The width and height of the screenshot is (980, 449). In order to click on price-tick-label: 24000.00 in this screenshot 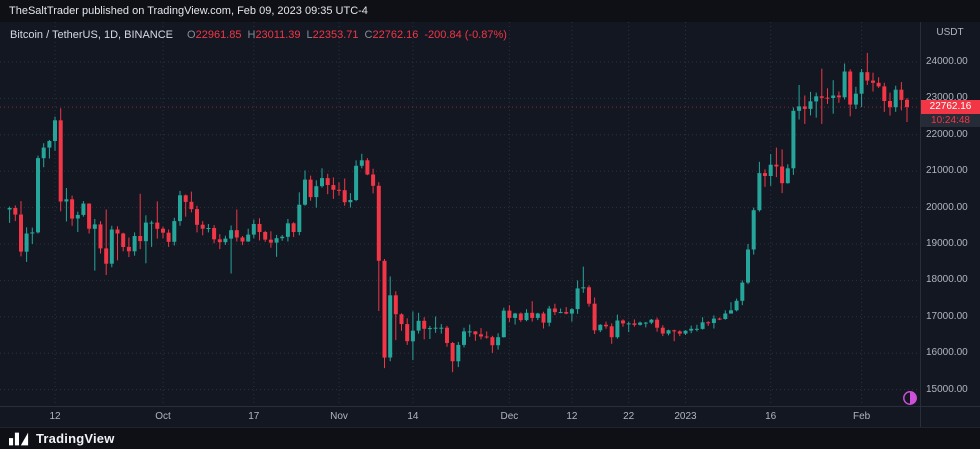, I will do `click(947, 61)`.